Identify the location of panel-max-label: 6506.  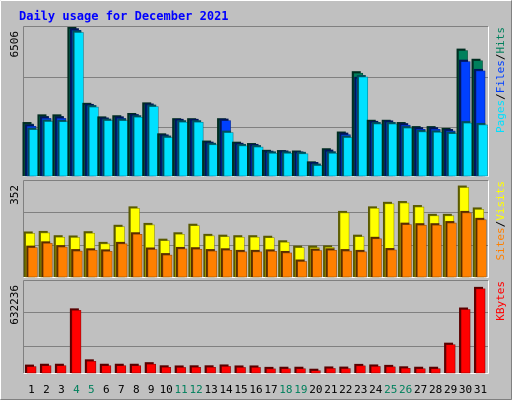
(14, 44).